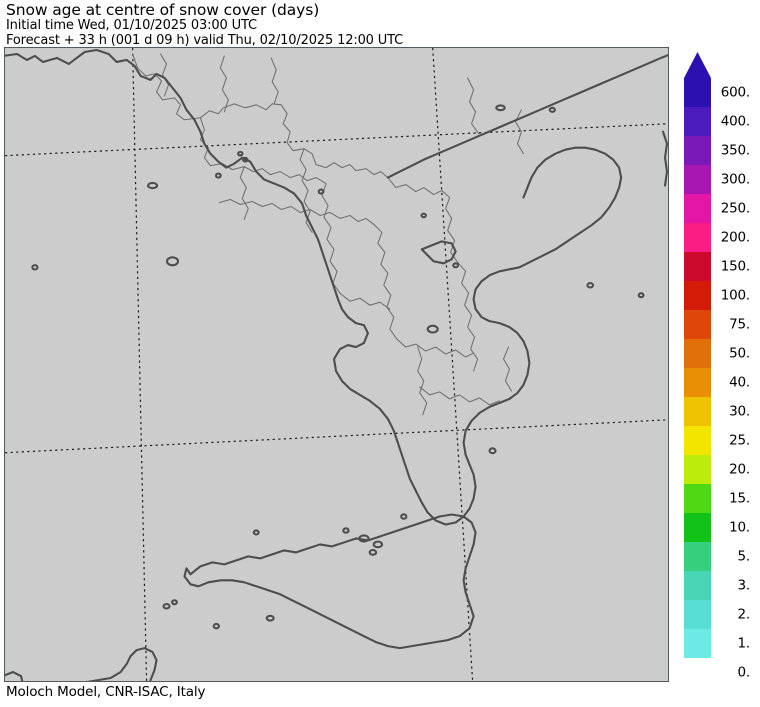  I want to click on colorbar-tick-label: 15., so click(739, 497).